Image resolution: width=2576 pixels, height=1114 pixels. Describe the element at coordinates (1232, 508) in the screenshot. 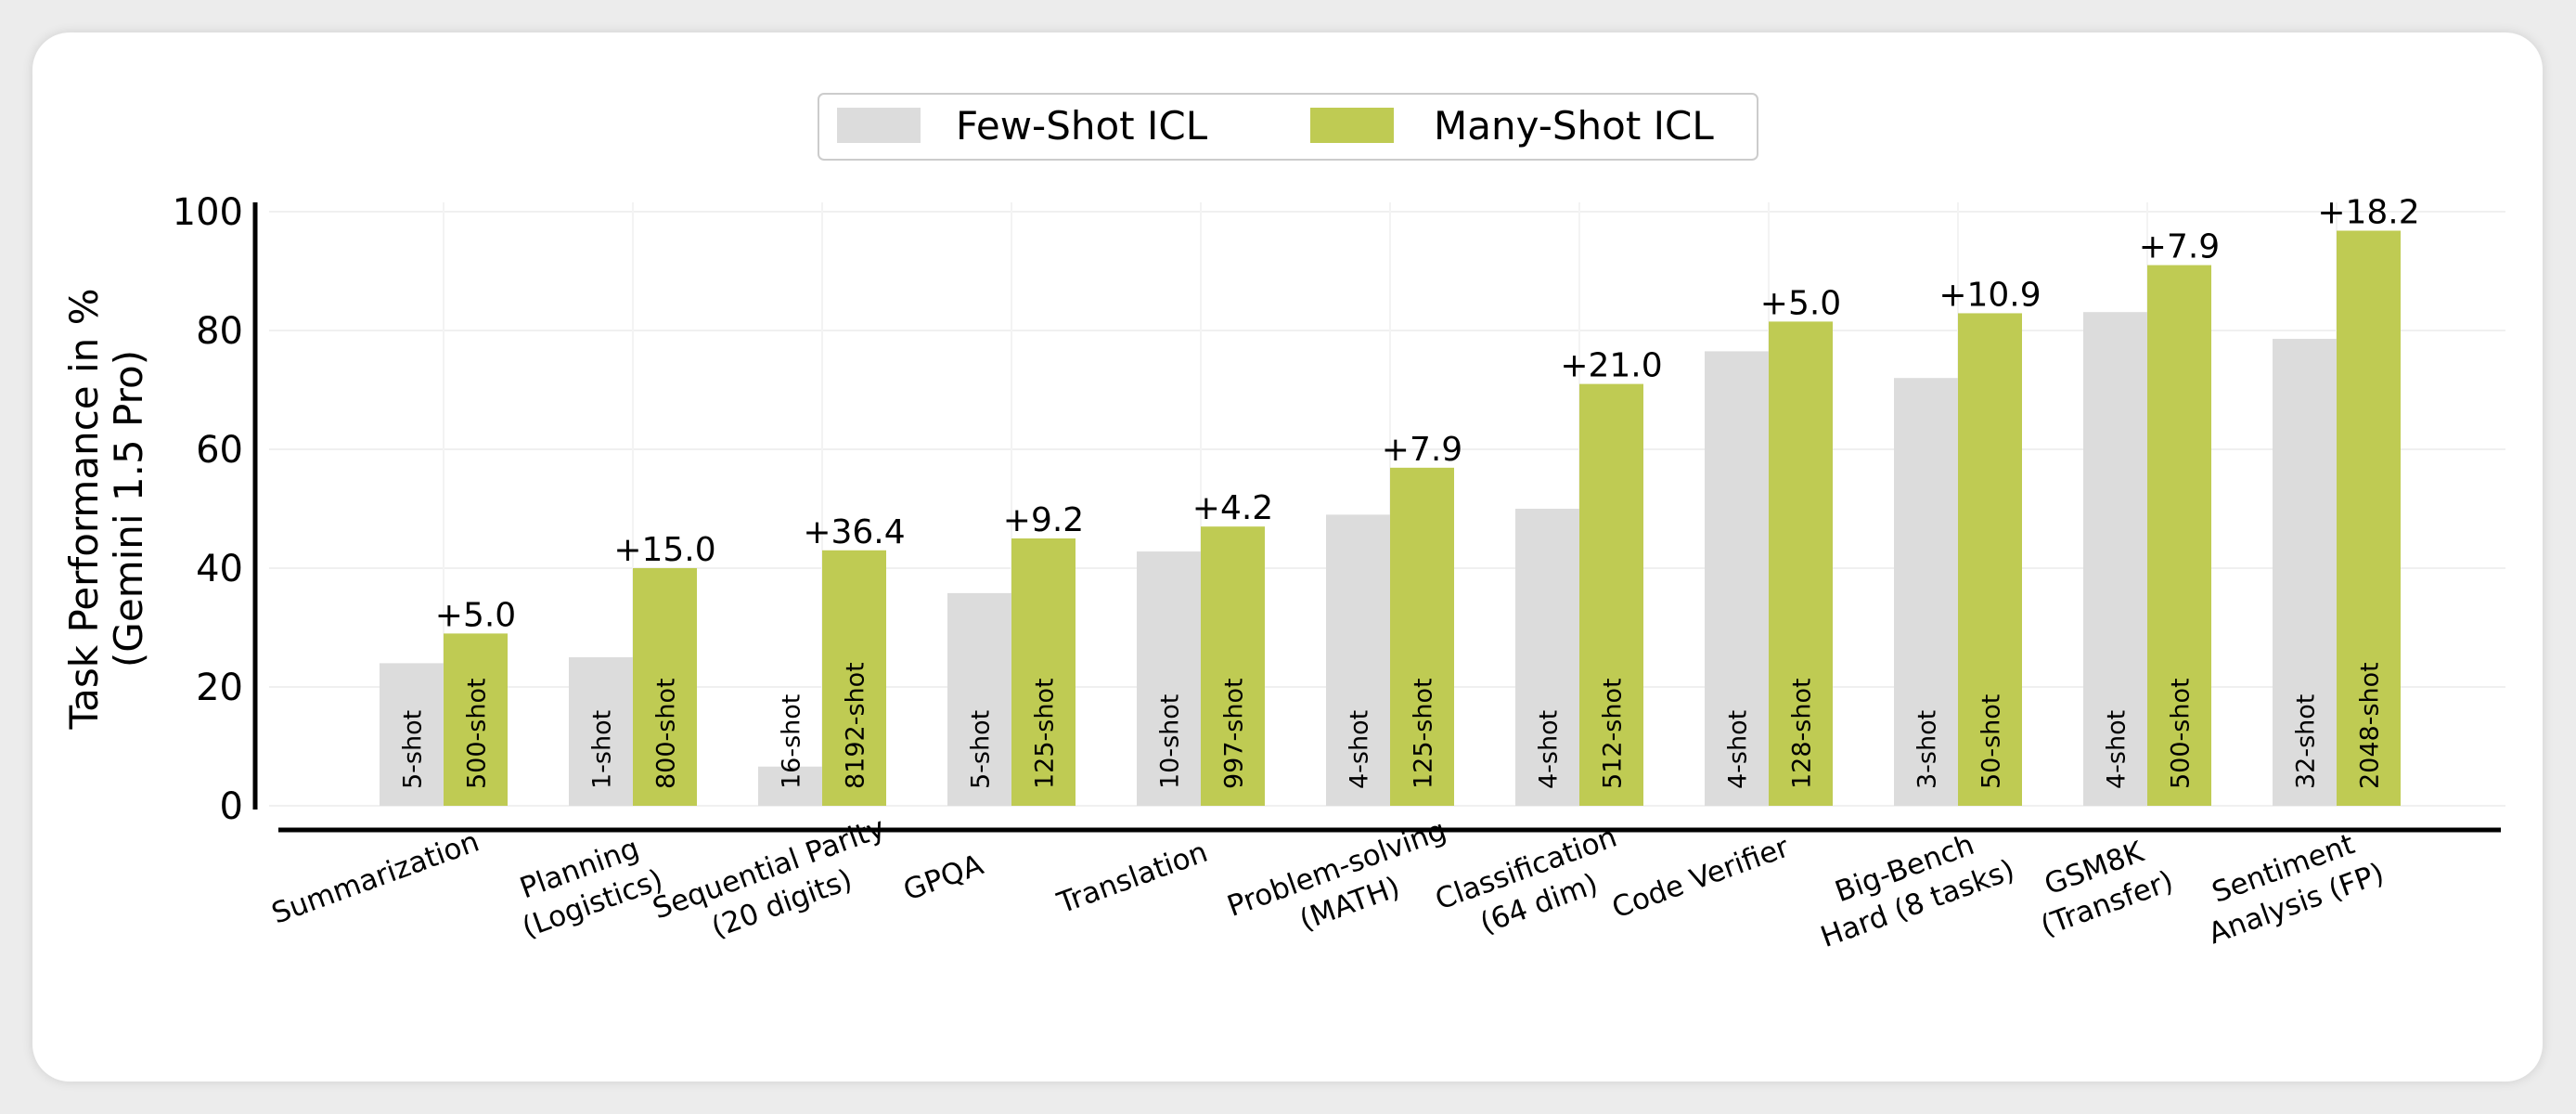

I see `delta-annotation: +4.2` at that location.